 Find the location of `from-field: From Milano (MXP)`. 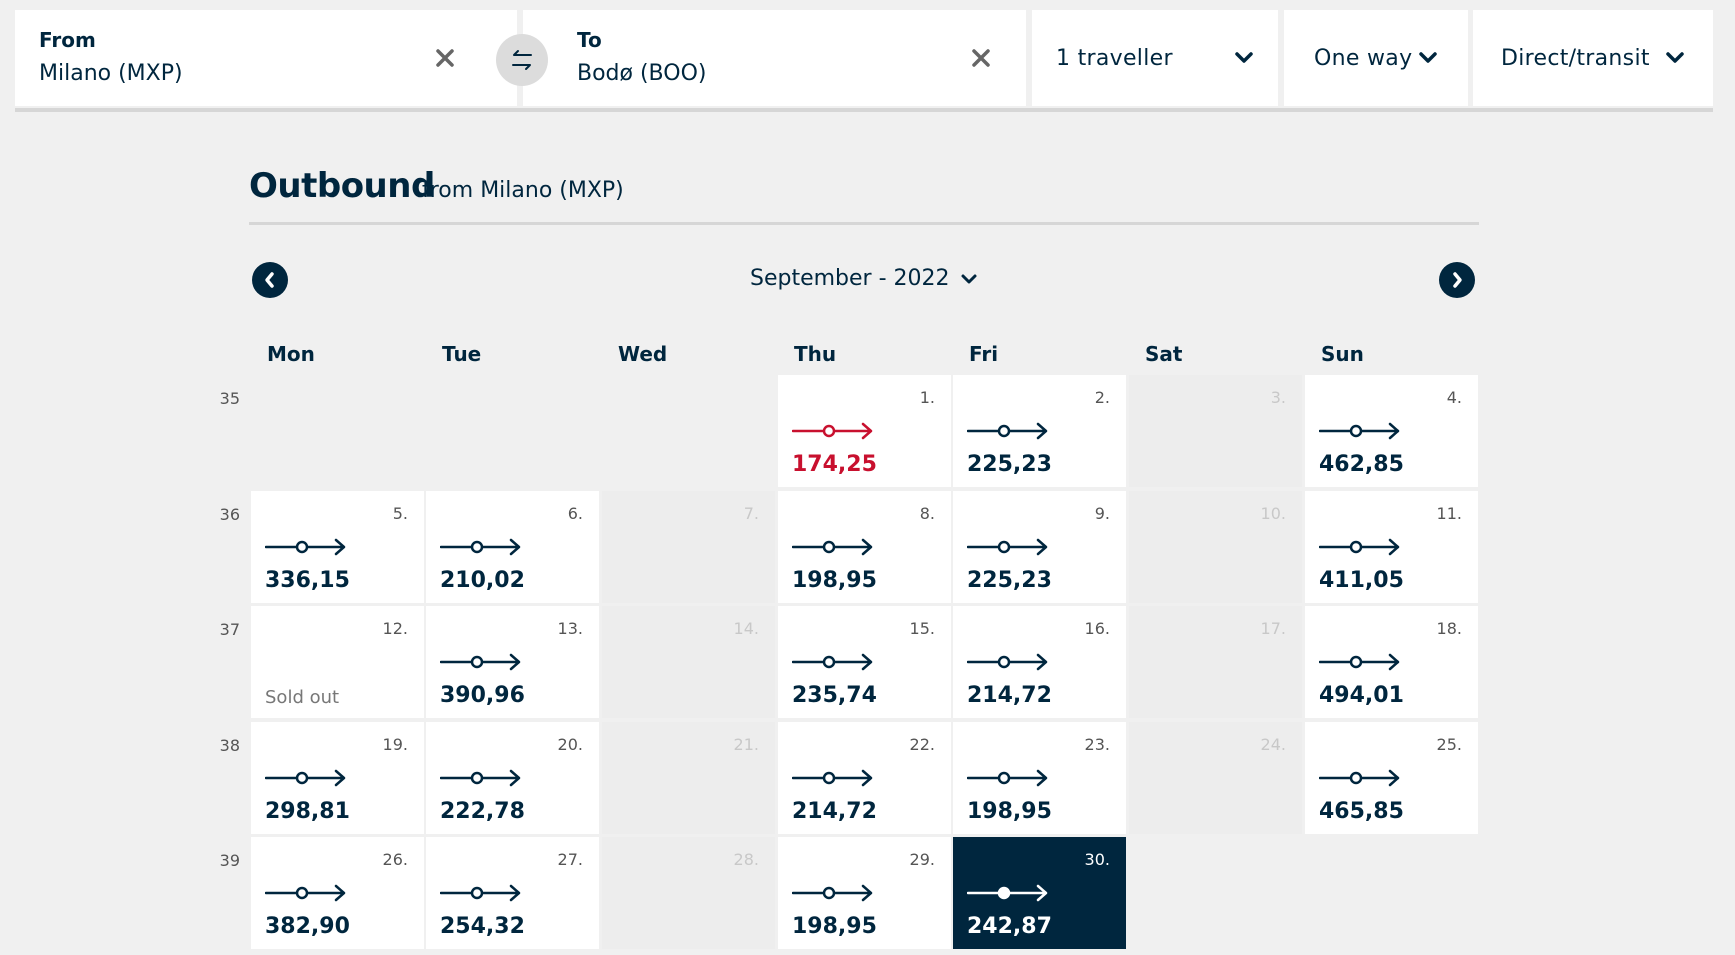

from-field: From Milano (MXP) is located at coordinates (266, 58).